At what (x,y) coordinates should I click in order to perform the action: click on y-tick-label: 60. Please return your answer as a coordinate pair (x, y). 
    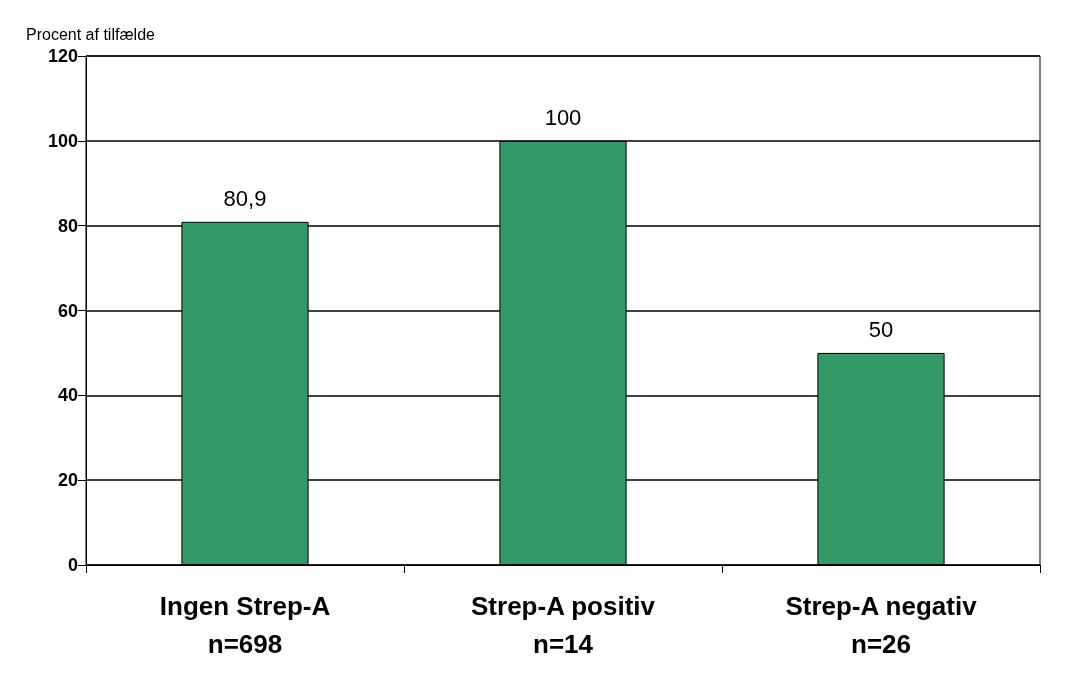
    Looking at the image, I should click on (67, 310).